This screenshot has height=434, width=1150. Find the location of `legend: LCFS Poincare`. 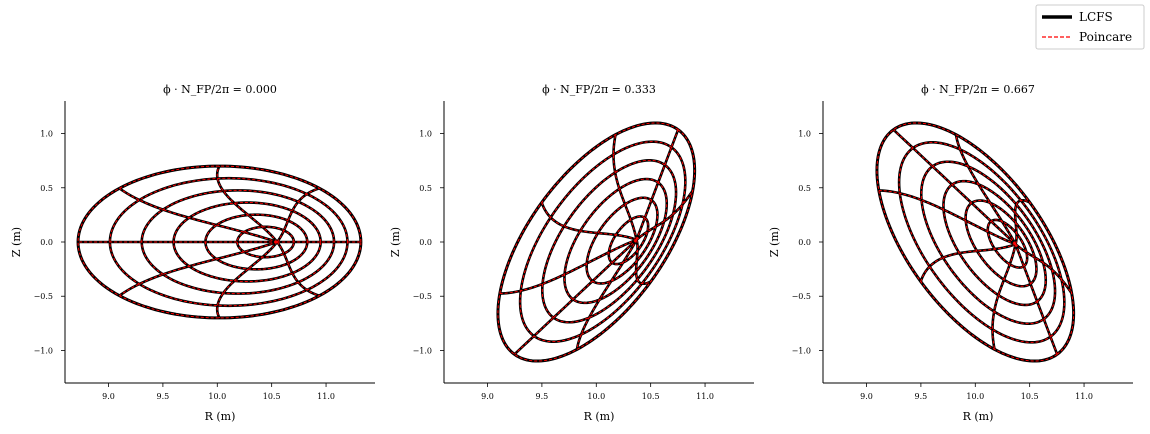

legend: LCFS Poincare is located at coordinates (1090, 27).